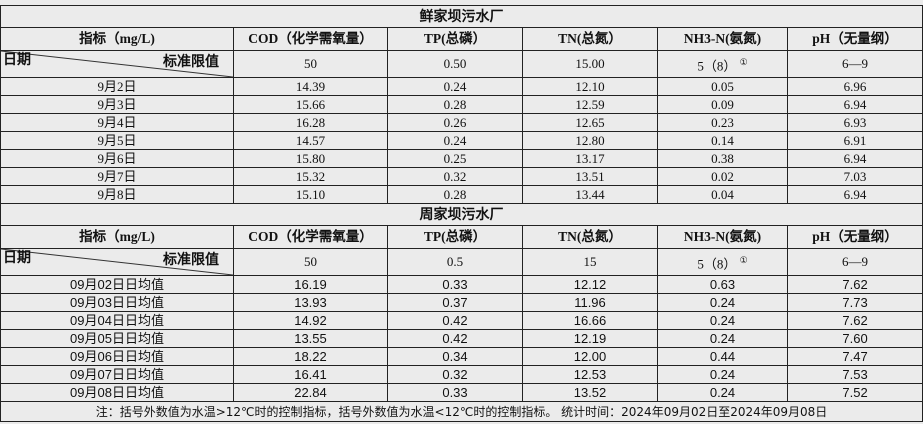 Image resolution: width=923 pixels, height=424 pixels. I want to click on value-cell: 13.44, so click(590, 194).